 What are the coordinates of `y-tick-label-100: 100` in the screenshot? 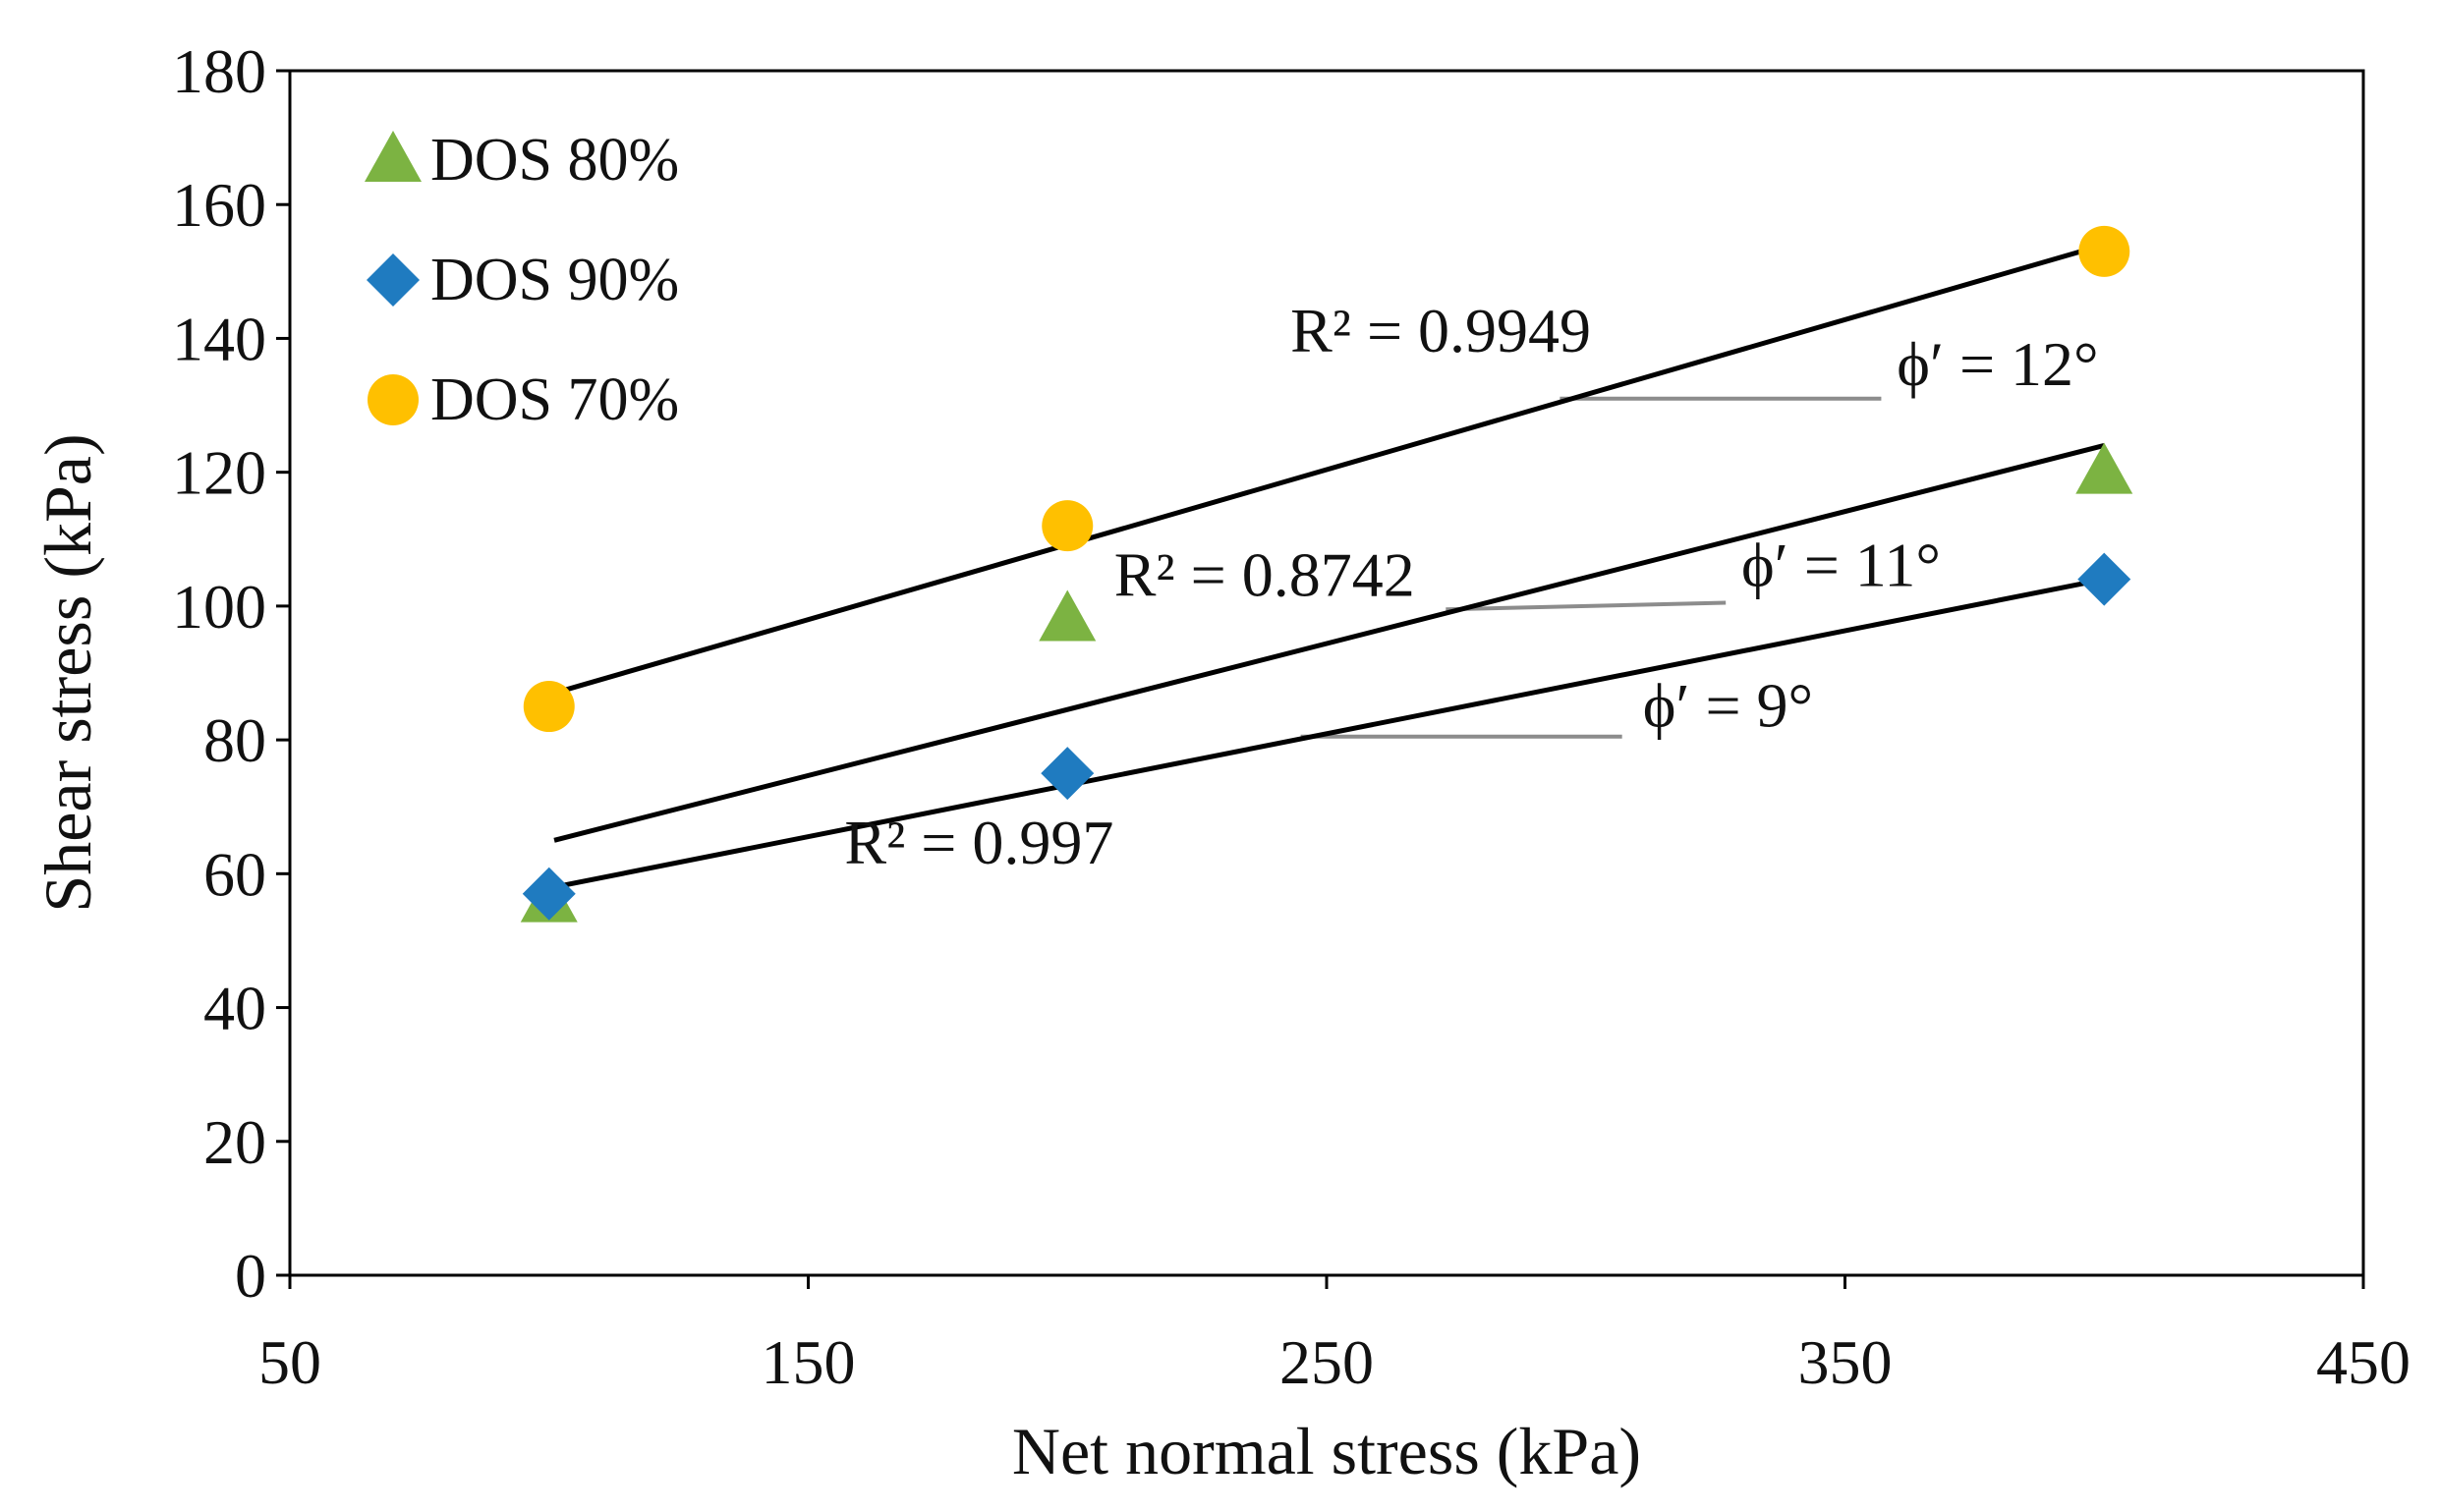 It's located at (219, 607).